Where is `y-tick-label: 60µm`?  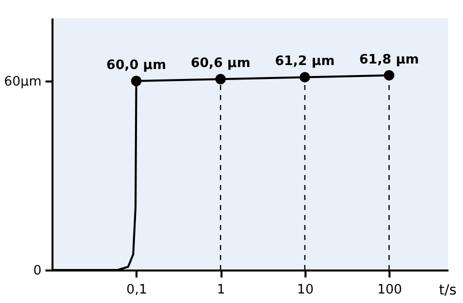
y-tick-label: 60µm is located at coordinates (23, 82).